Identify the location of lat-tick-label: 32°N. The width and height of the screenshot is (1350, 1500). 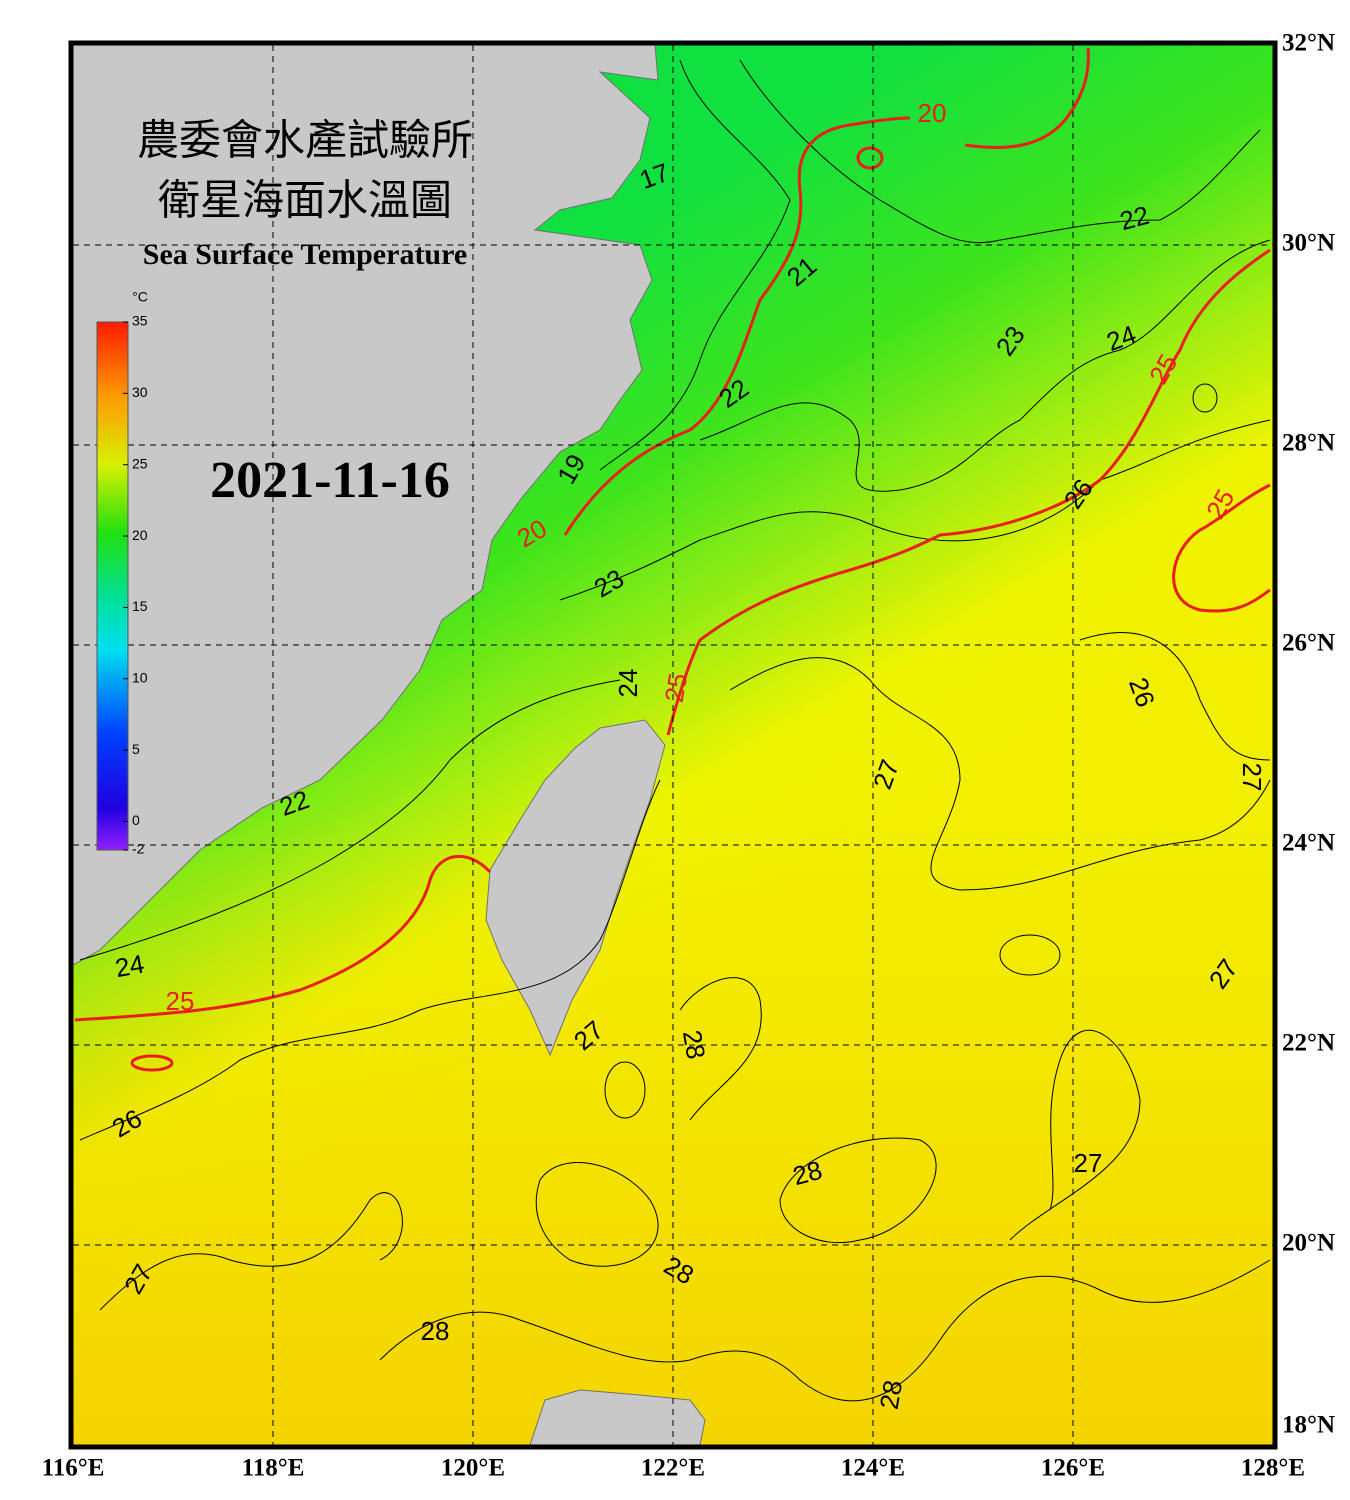
(1308, 43).